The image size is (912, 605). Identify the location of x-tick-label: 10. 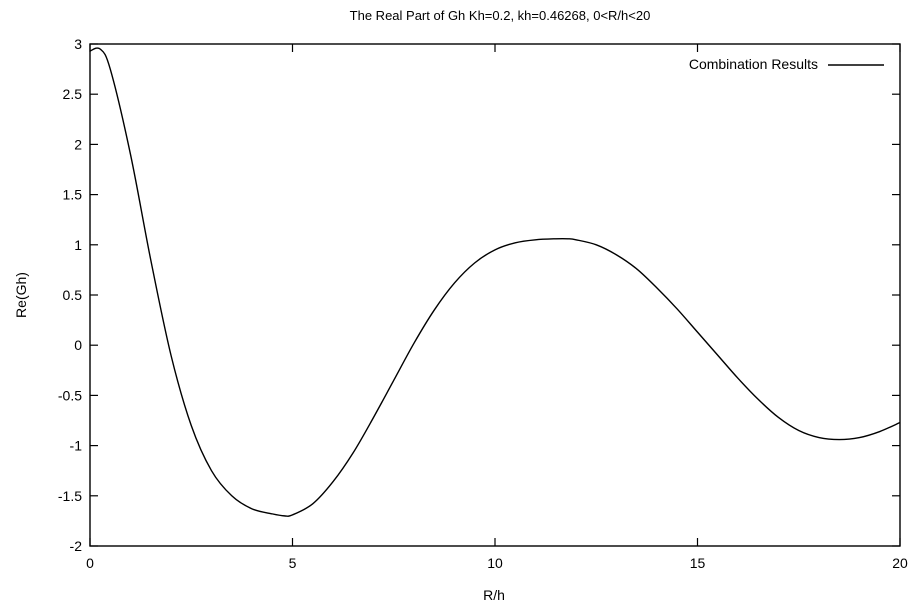
(495, 563).